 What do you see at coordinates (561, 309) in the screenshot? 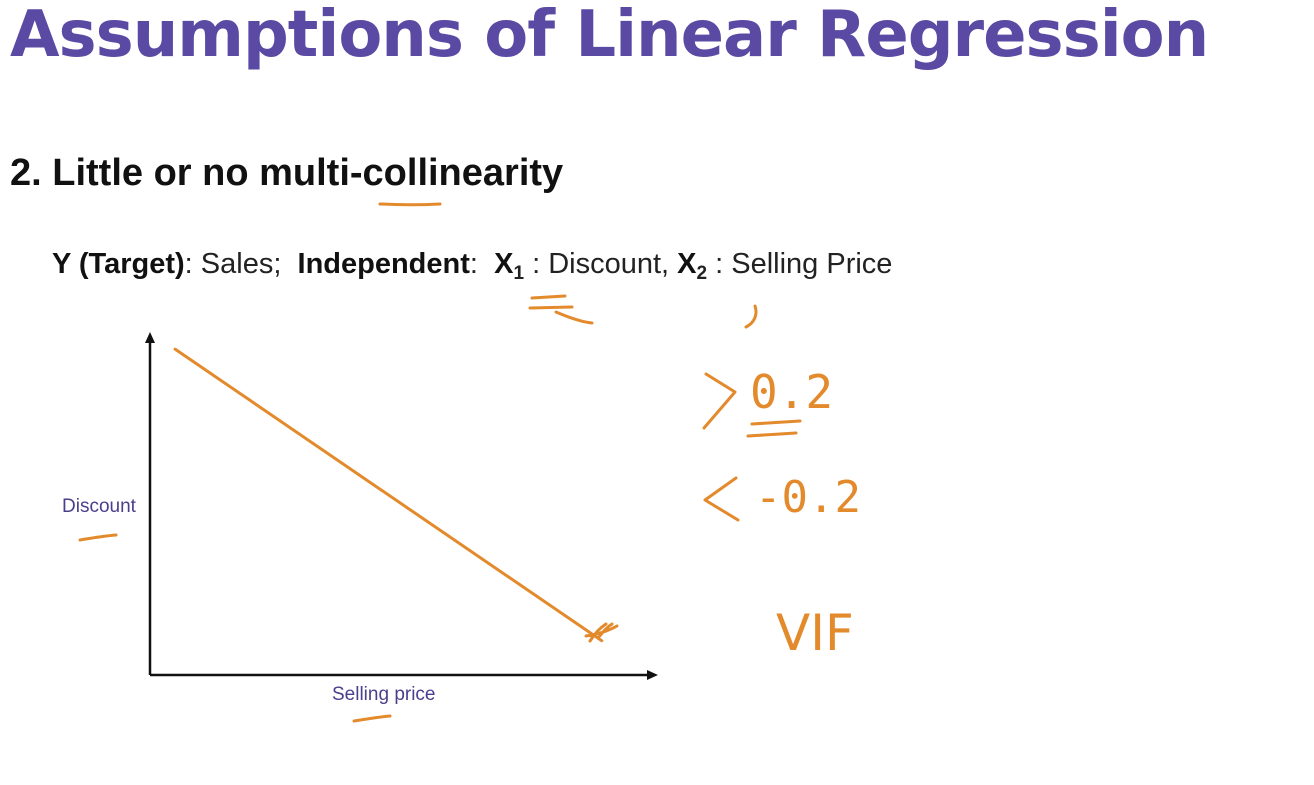
I see `underline-x1-mark` at bounding box center [561, 309].